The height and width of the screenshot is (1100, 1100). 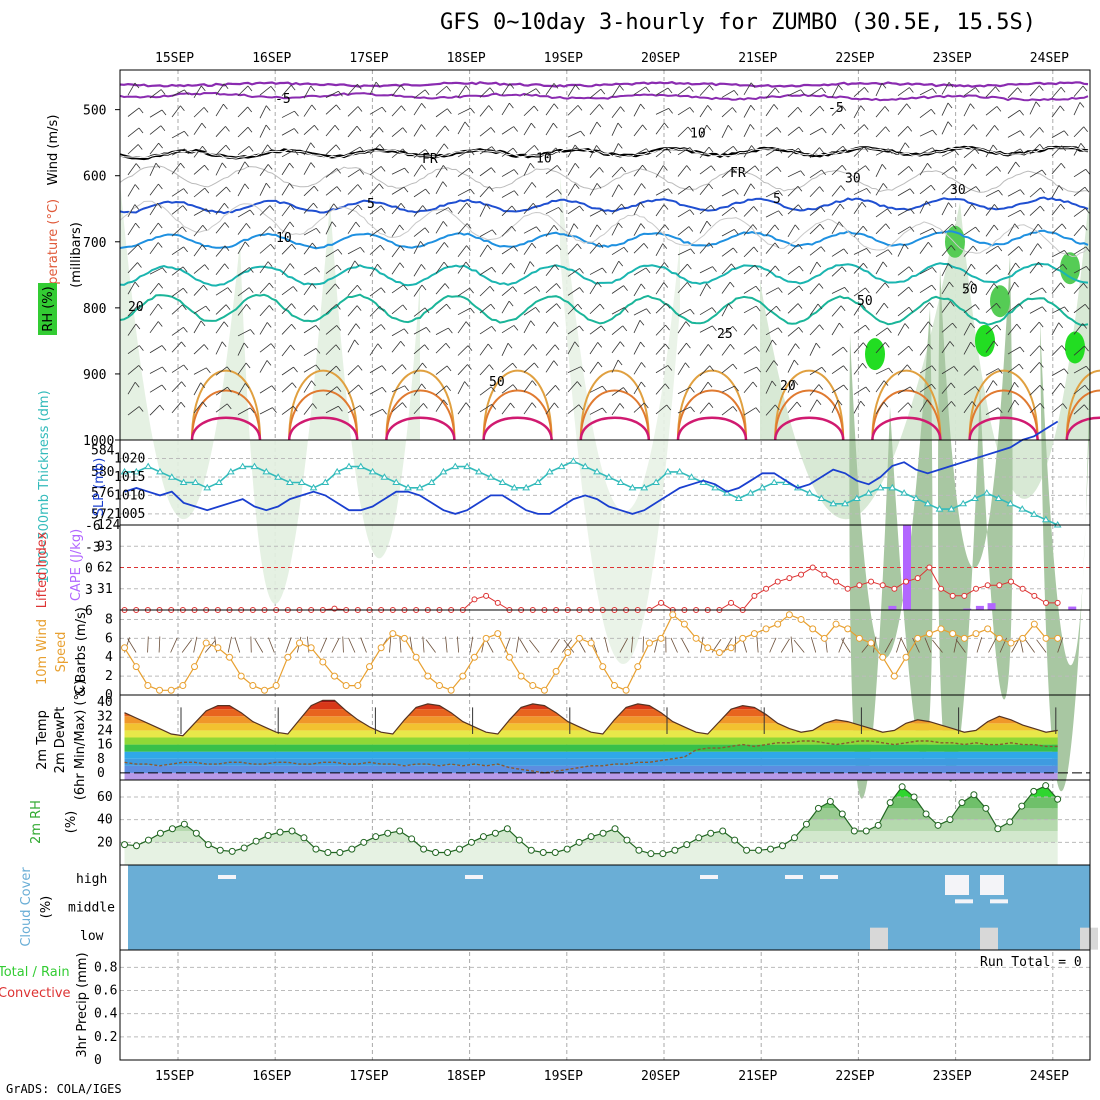 I want to click on precip-tick: 0.2, so click(x=105, y=1037).